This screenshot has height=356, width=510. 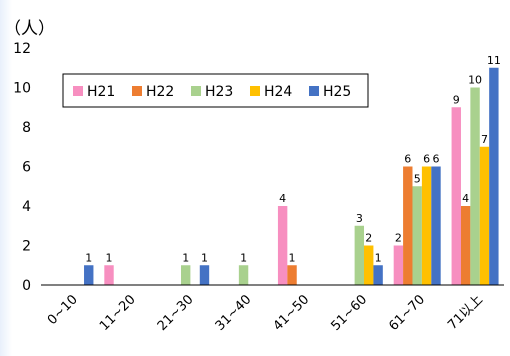 What do you see at coordinates (417, 178) in the screenshot?
I see `data-label: 5` at bounding box center [417, 178].